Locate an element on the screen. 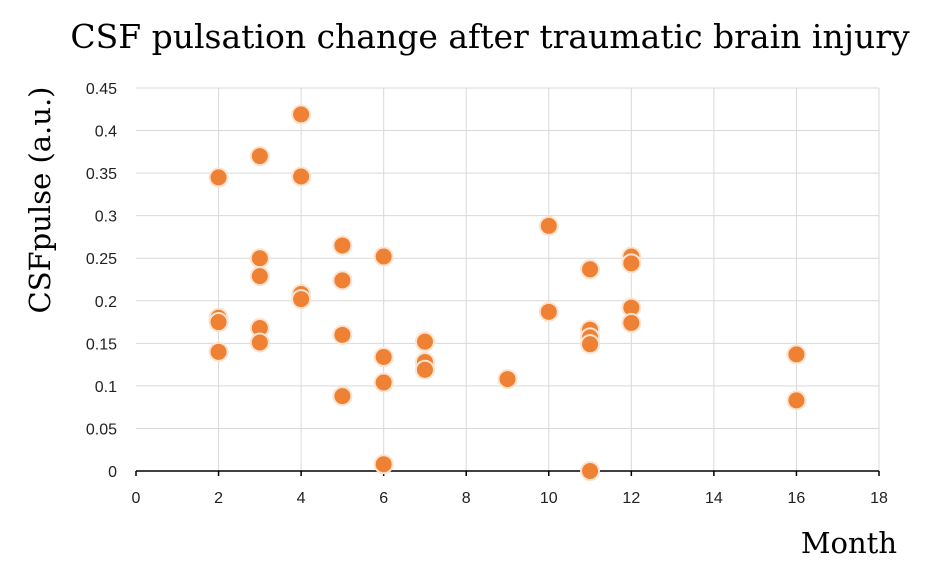  x-tick-label: 8 is located at coordinates (466, 498).